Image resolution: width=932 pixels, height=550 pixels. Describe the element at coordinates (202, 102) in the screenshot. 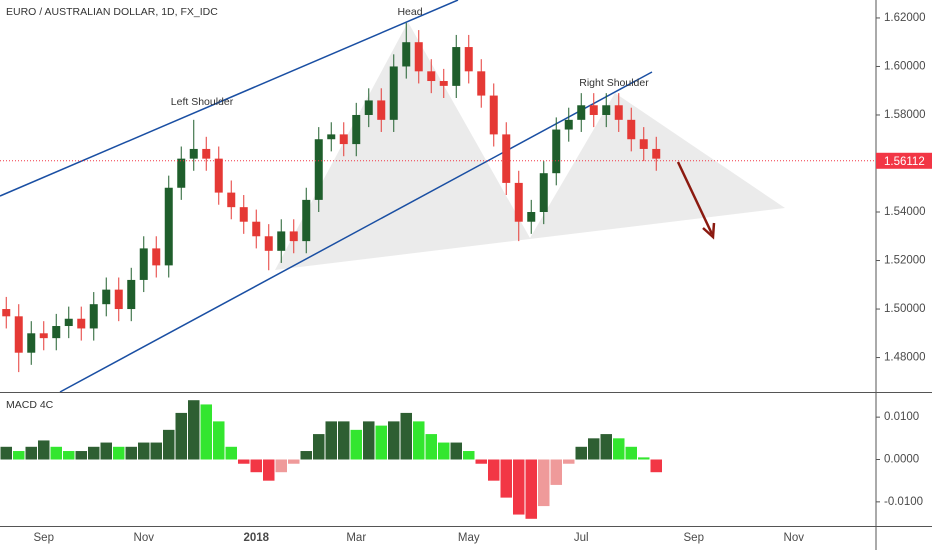

I see `annotation: Left Shoulder` at that location.